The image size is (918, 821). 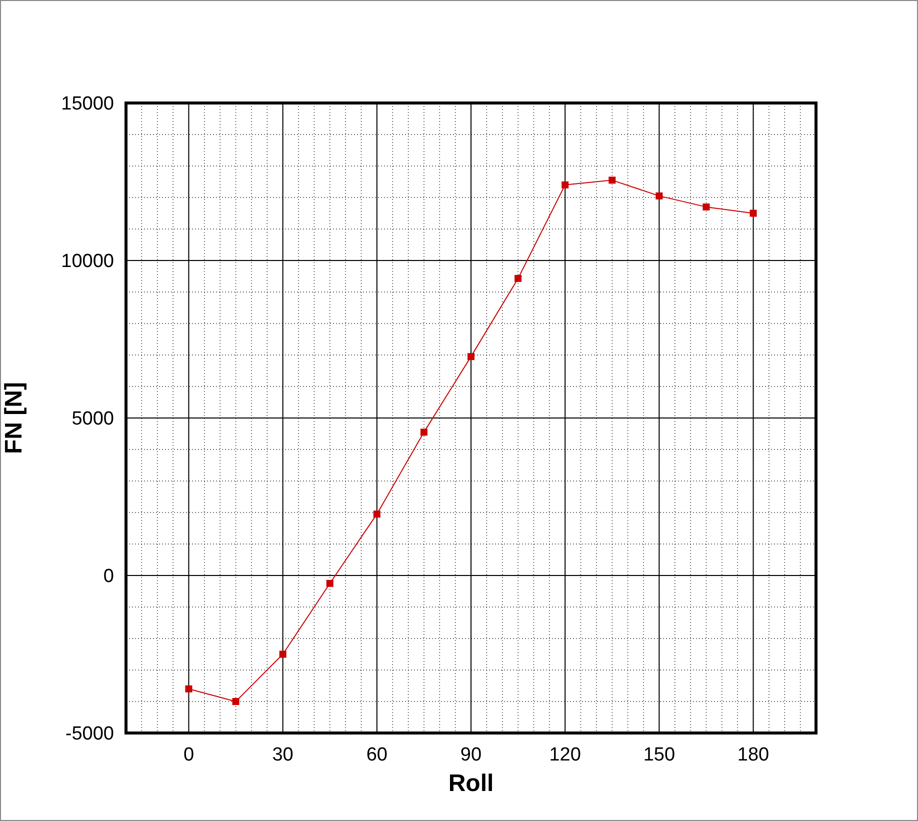 What do you see at coordinates (471, 755) in the screenshot?
I see `x-tick-label: 90` at bounding box center [471, 755].